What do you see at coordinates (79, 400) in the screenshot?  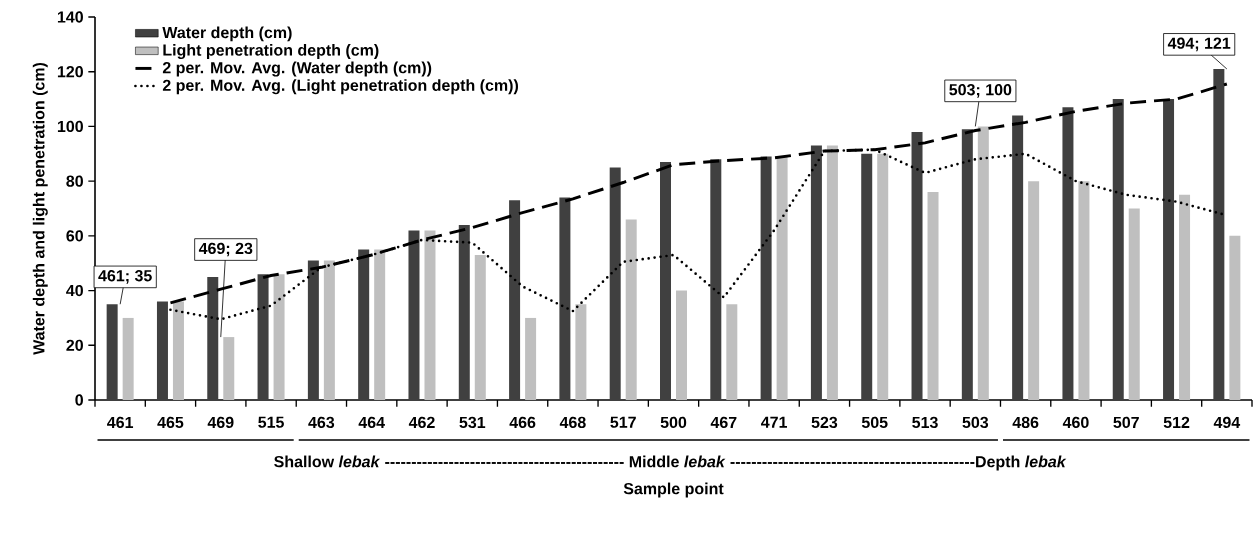 I see `y-tick-label: 0` at bounding box center [79, 400].